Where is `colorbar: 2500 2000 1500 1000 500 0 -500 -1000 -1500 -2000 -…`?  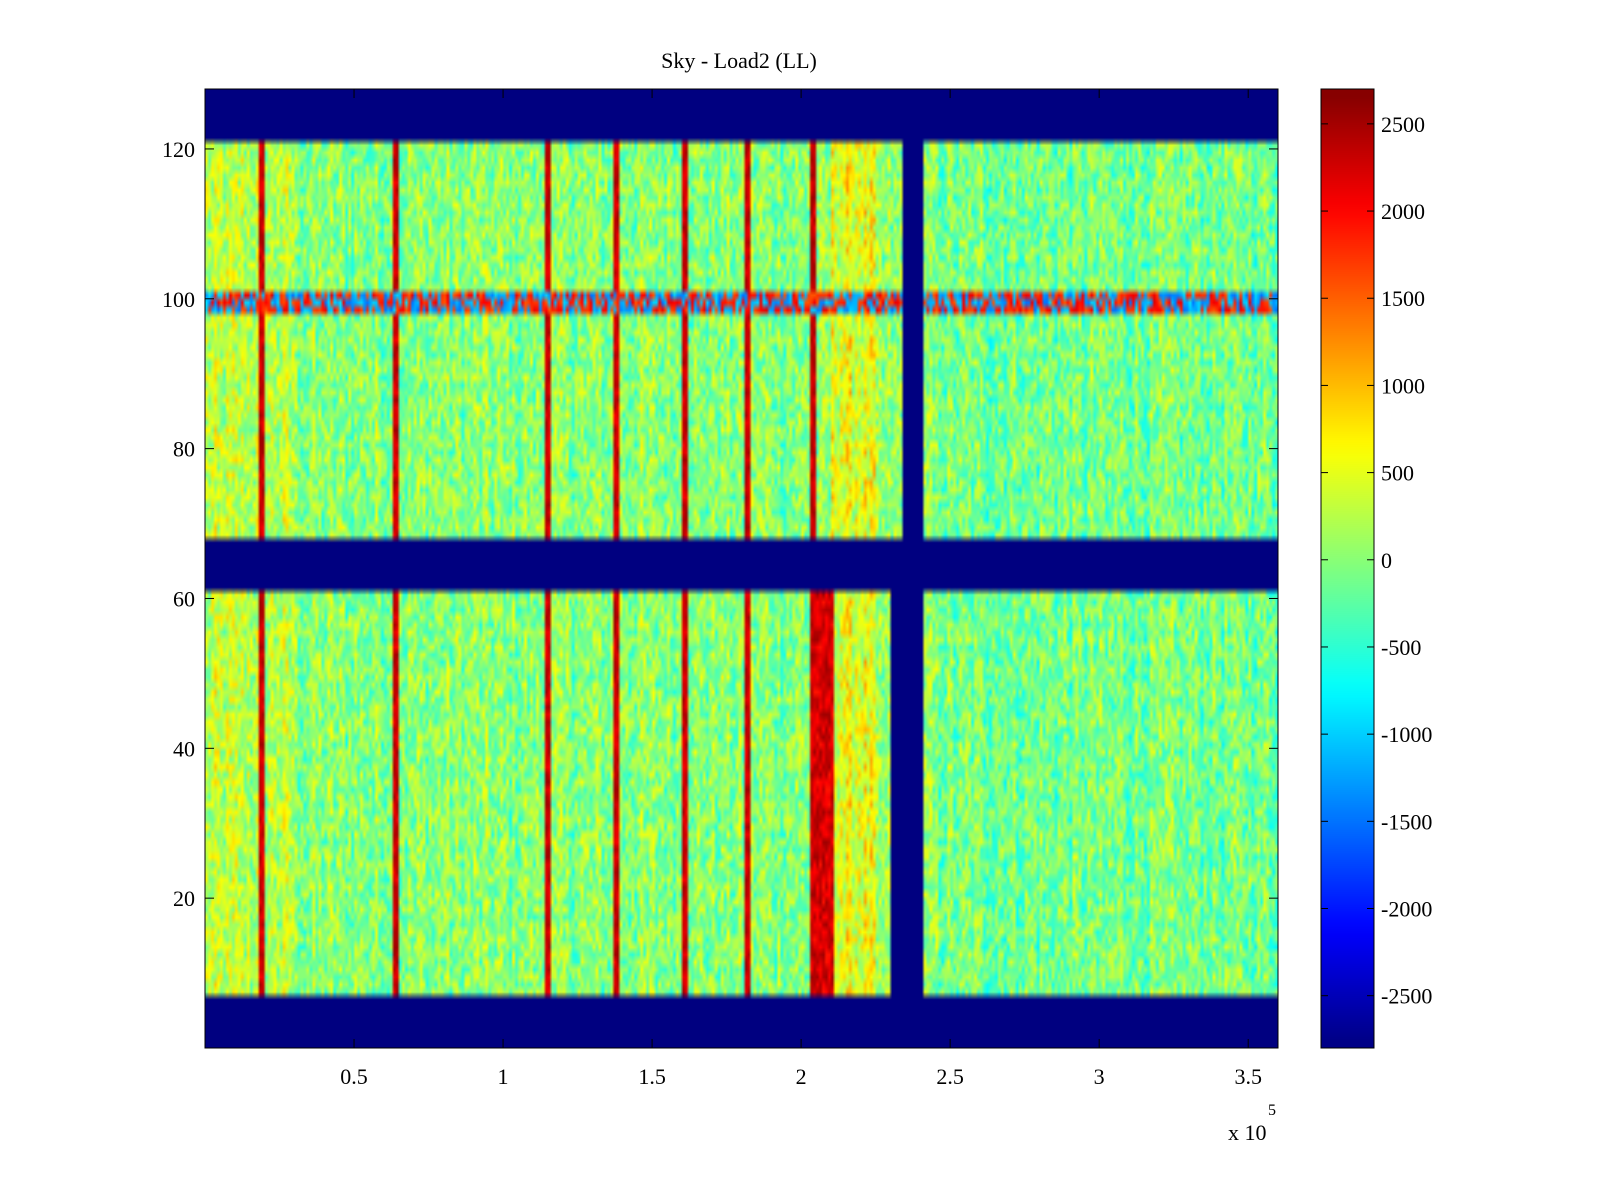
colorbar: 2500 2000 1500 1000 500 0 -500 -1000 -1500 -2000 -… is located at coordinates (1376, 568).